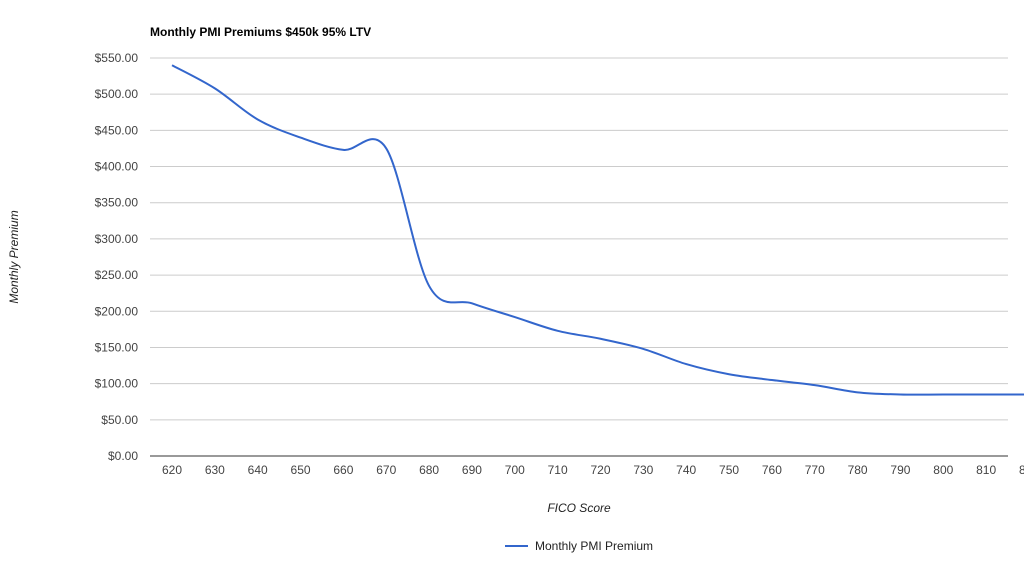 This screenshot has width=1024, height=568. What do you see at coordinates (594, 546) in the screenshot?
I see `legend-label: Monthly PMI Premium` at bounding box center [594, 546].